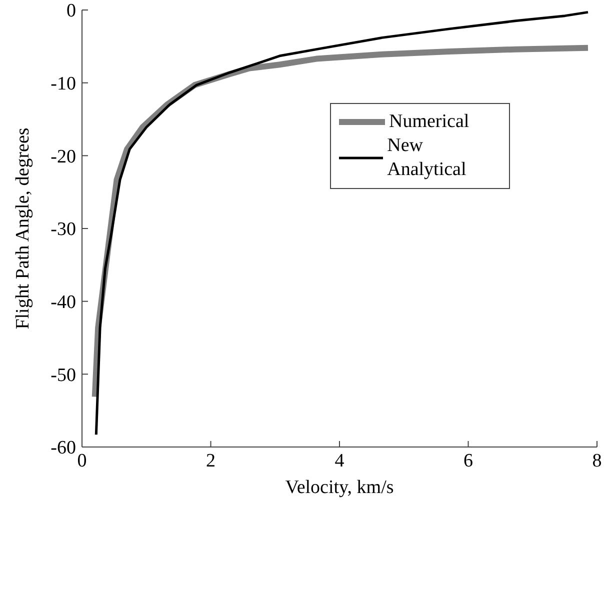  Describe the element at coordinates (63, 229) in the screenshot. I see `y-tick-label: -30` at that location.